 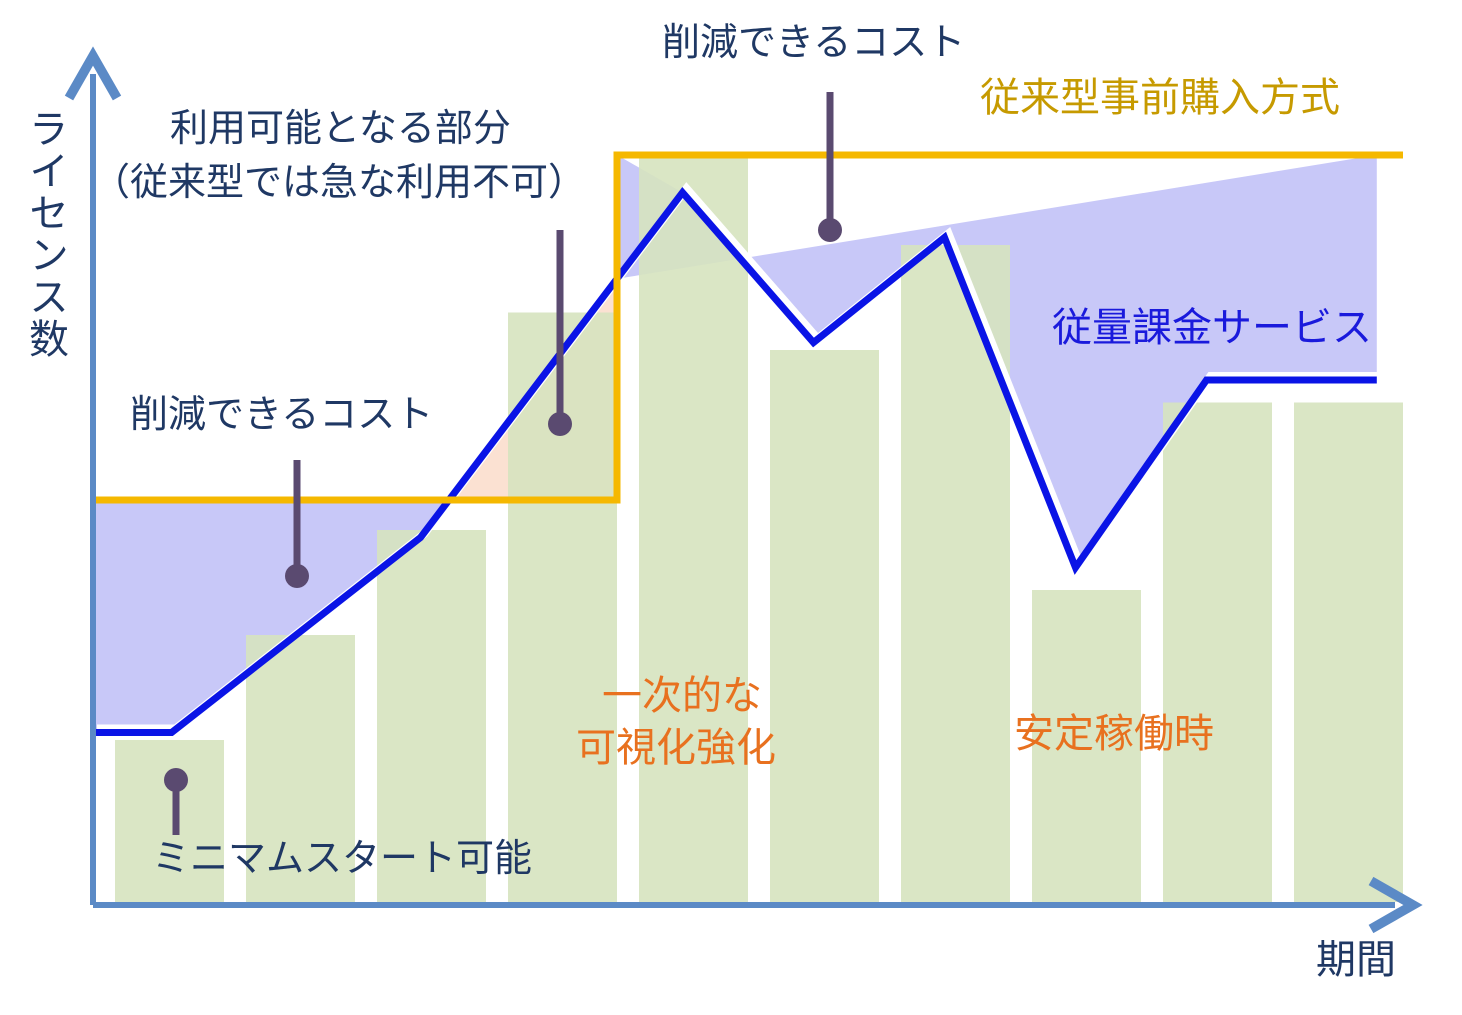 I want to click on available-part-label: 利用可能となる部分, so click(x=340, y=128).